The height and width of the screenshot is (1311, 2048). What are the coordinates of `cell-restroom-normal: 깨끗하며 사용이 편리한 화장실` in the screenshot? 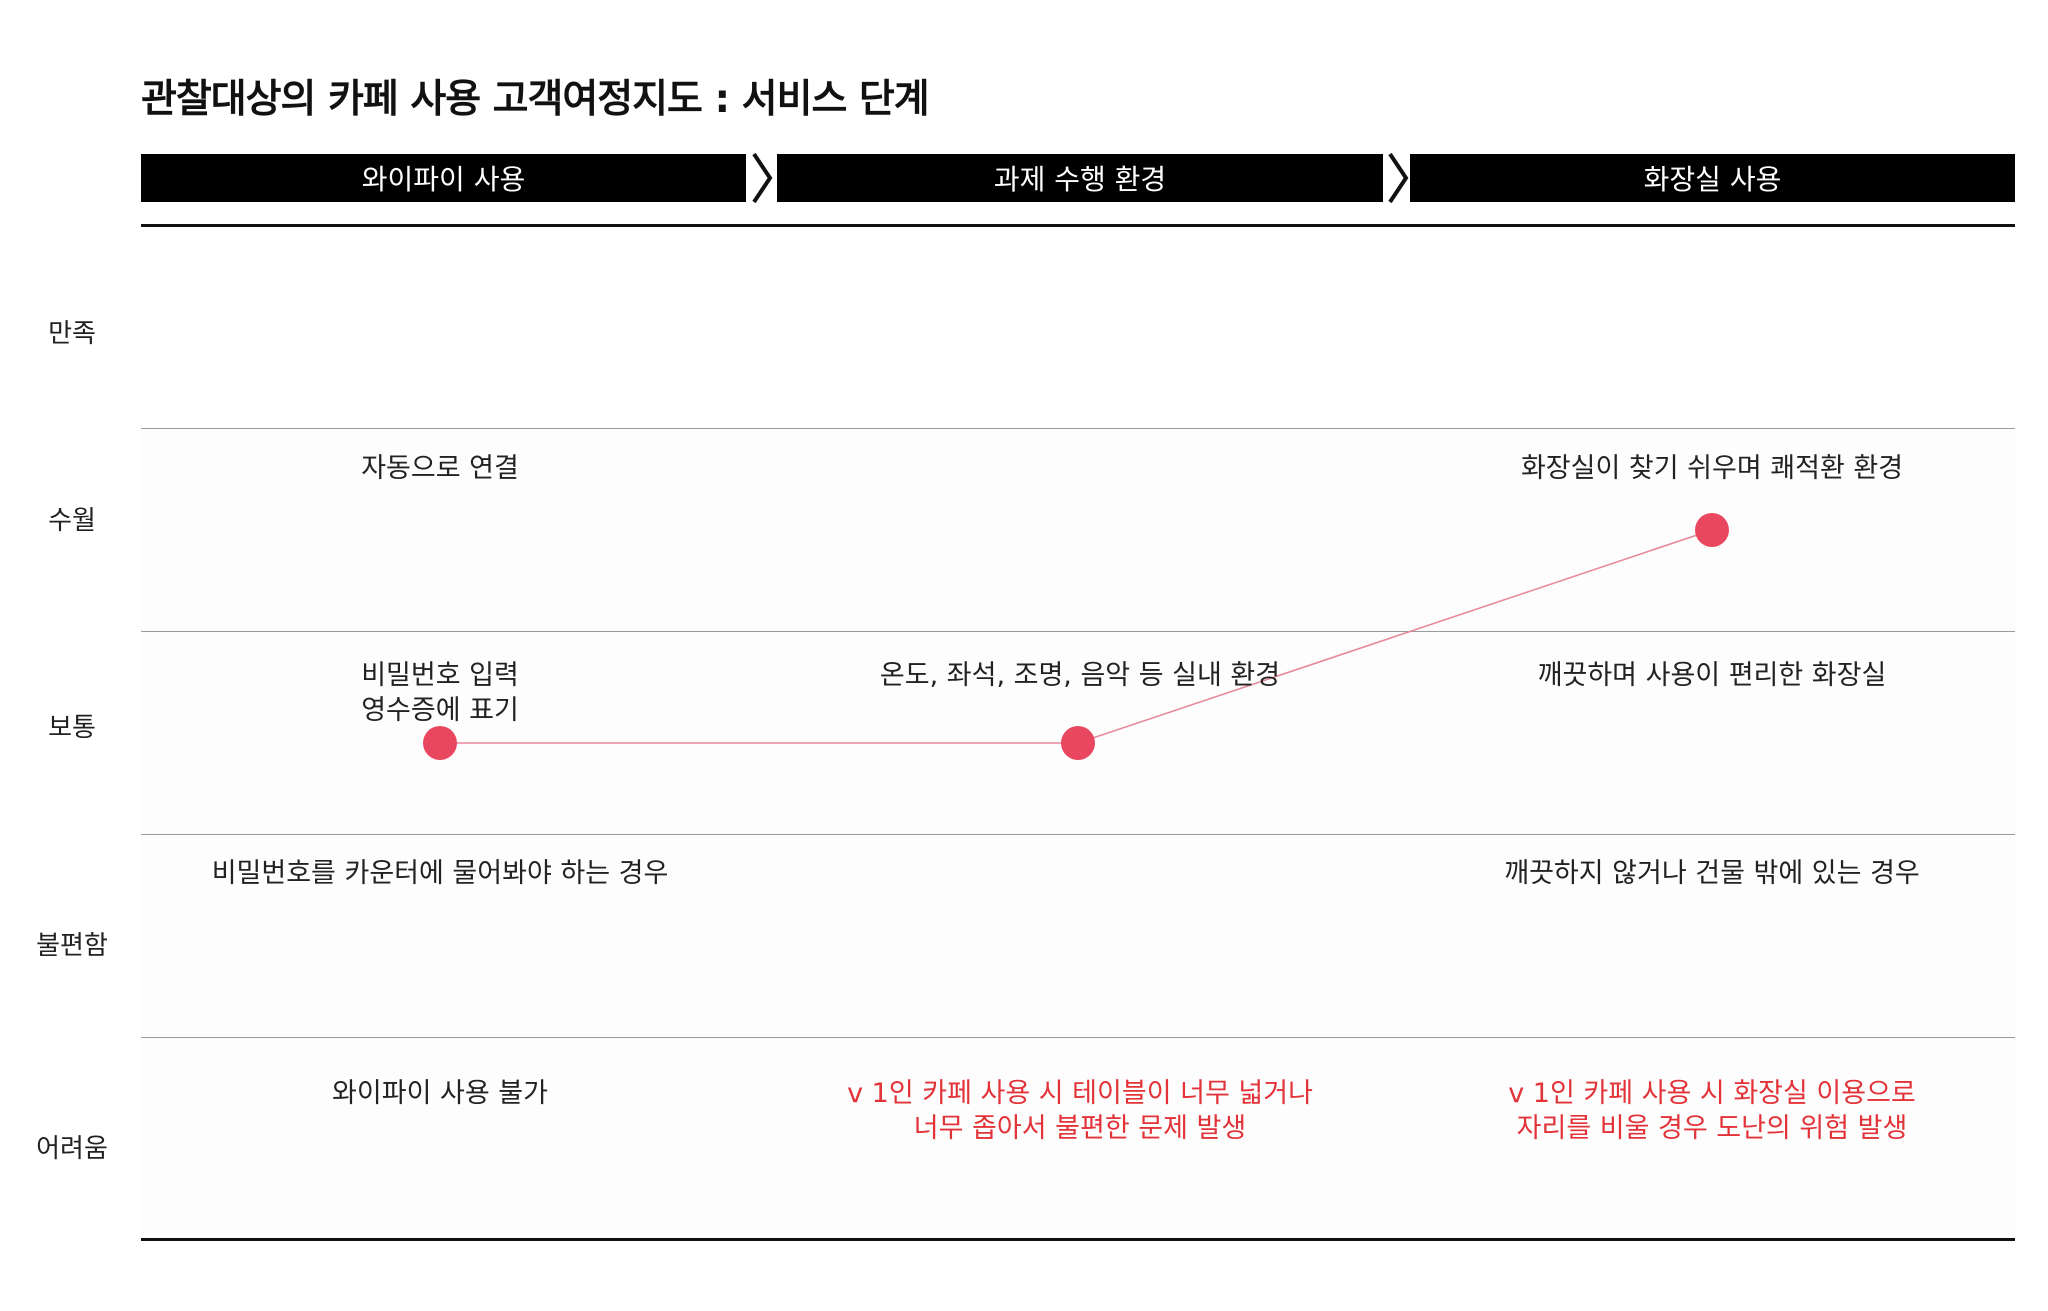 It's located at (1712, 675).